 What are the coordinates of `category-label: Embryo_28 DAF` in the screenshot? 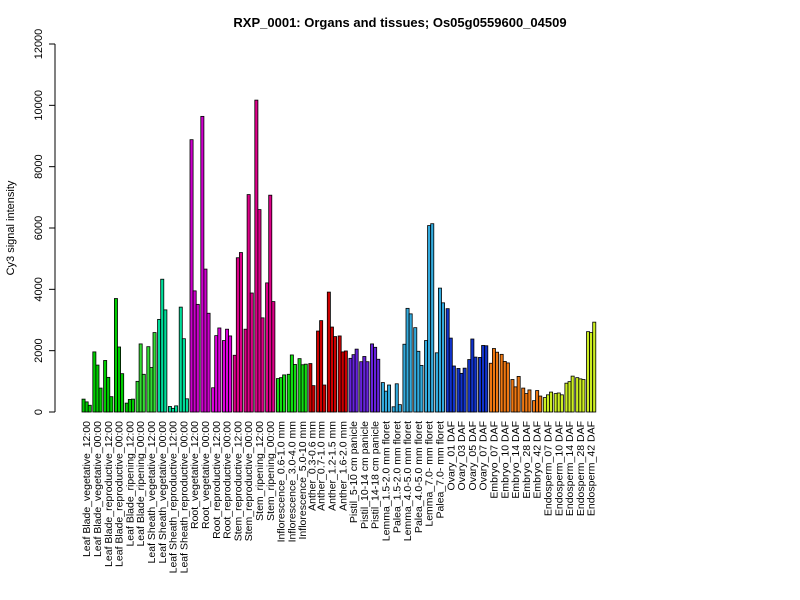 It's located at (527, 460).